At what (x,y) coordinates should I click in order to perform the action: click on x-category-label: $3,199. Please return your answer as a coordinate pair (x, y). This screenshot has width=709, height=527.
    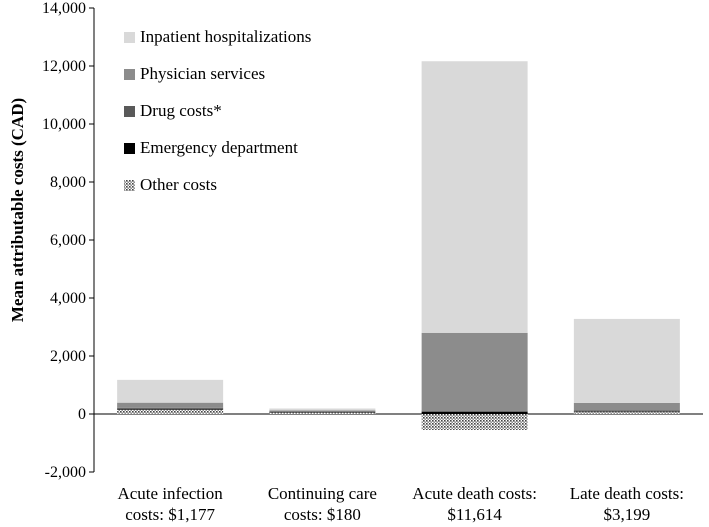
    Looking at the image, I should click on (627, 514).